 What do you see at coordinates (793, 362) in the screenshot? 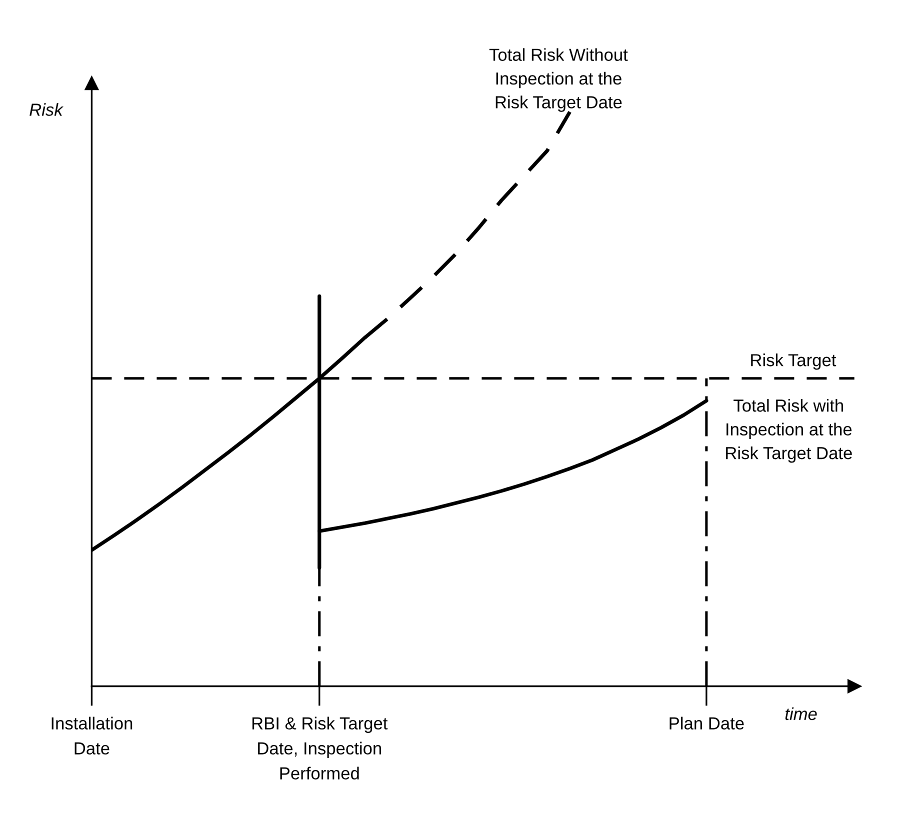
I see `ref-line-label: Risk Target` at bounding box center [793, 362].